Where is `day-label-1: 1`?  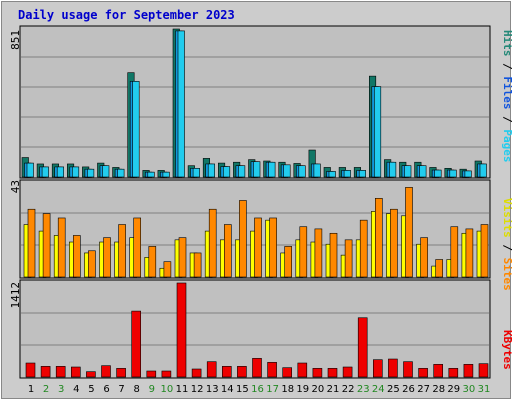
day-label-1: 1 is located at coordinates (31, 389).